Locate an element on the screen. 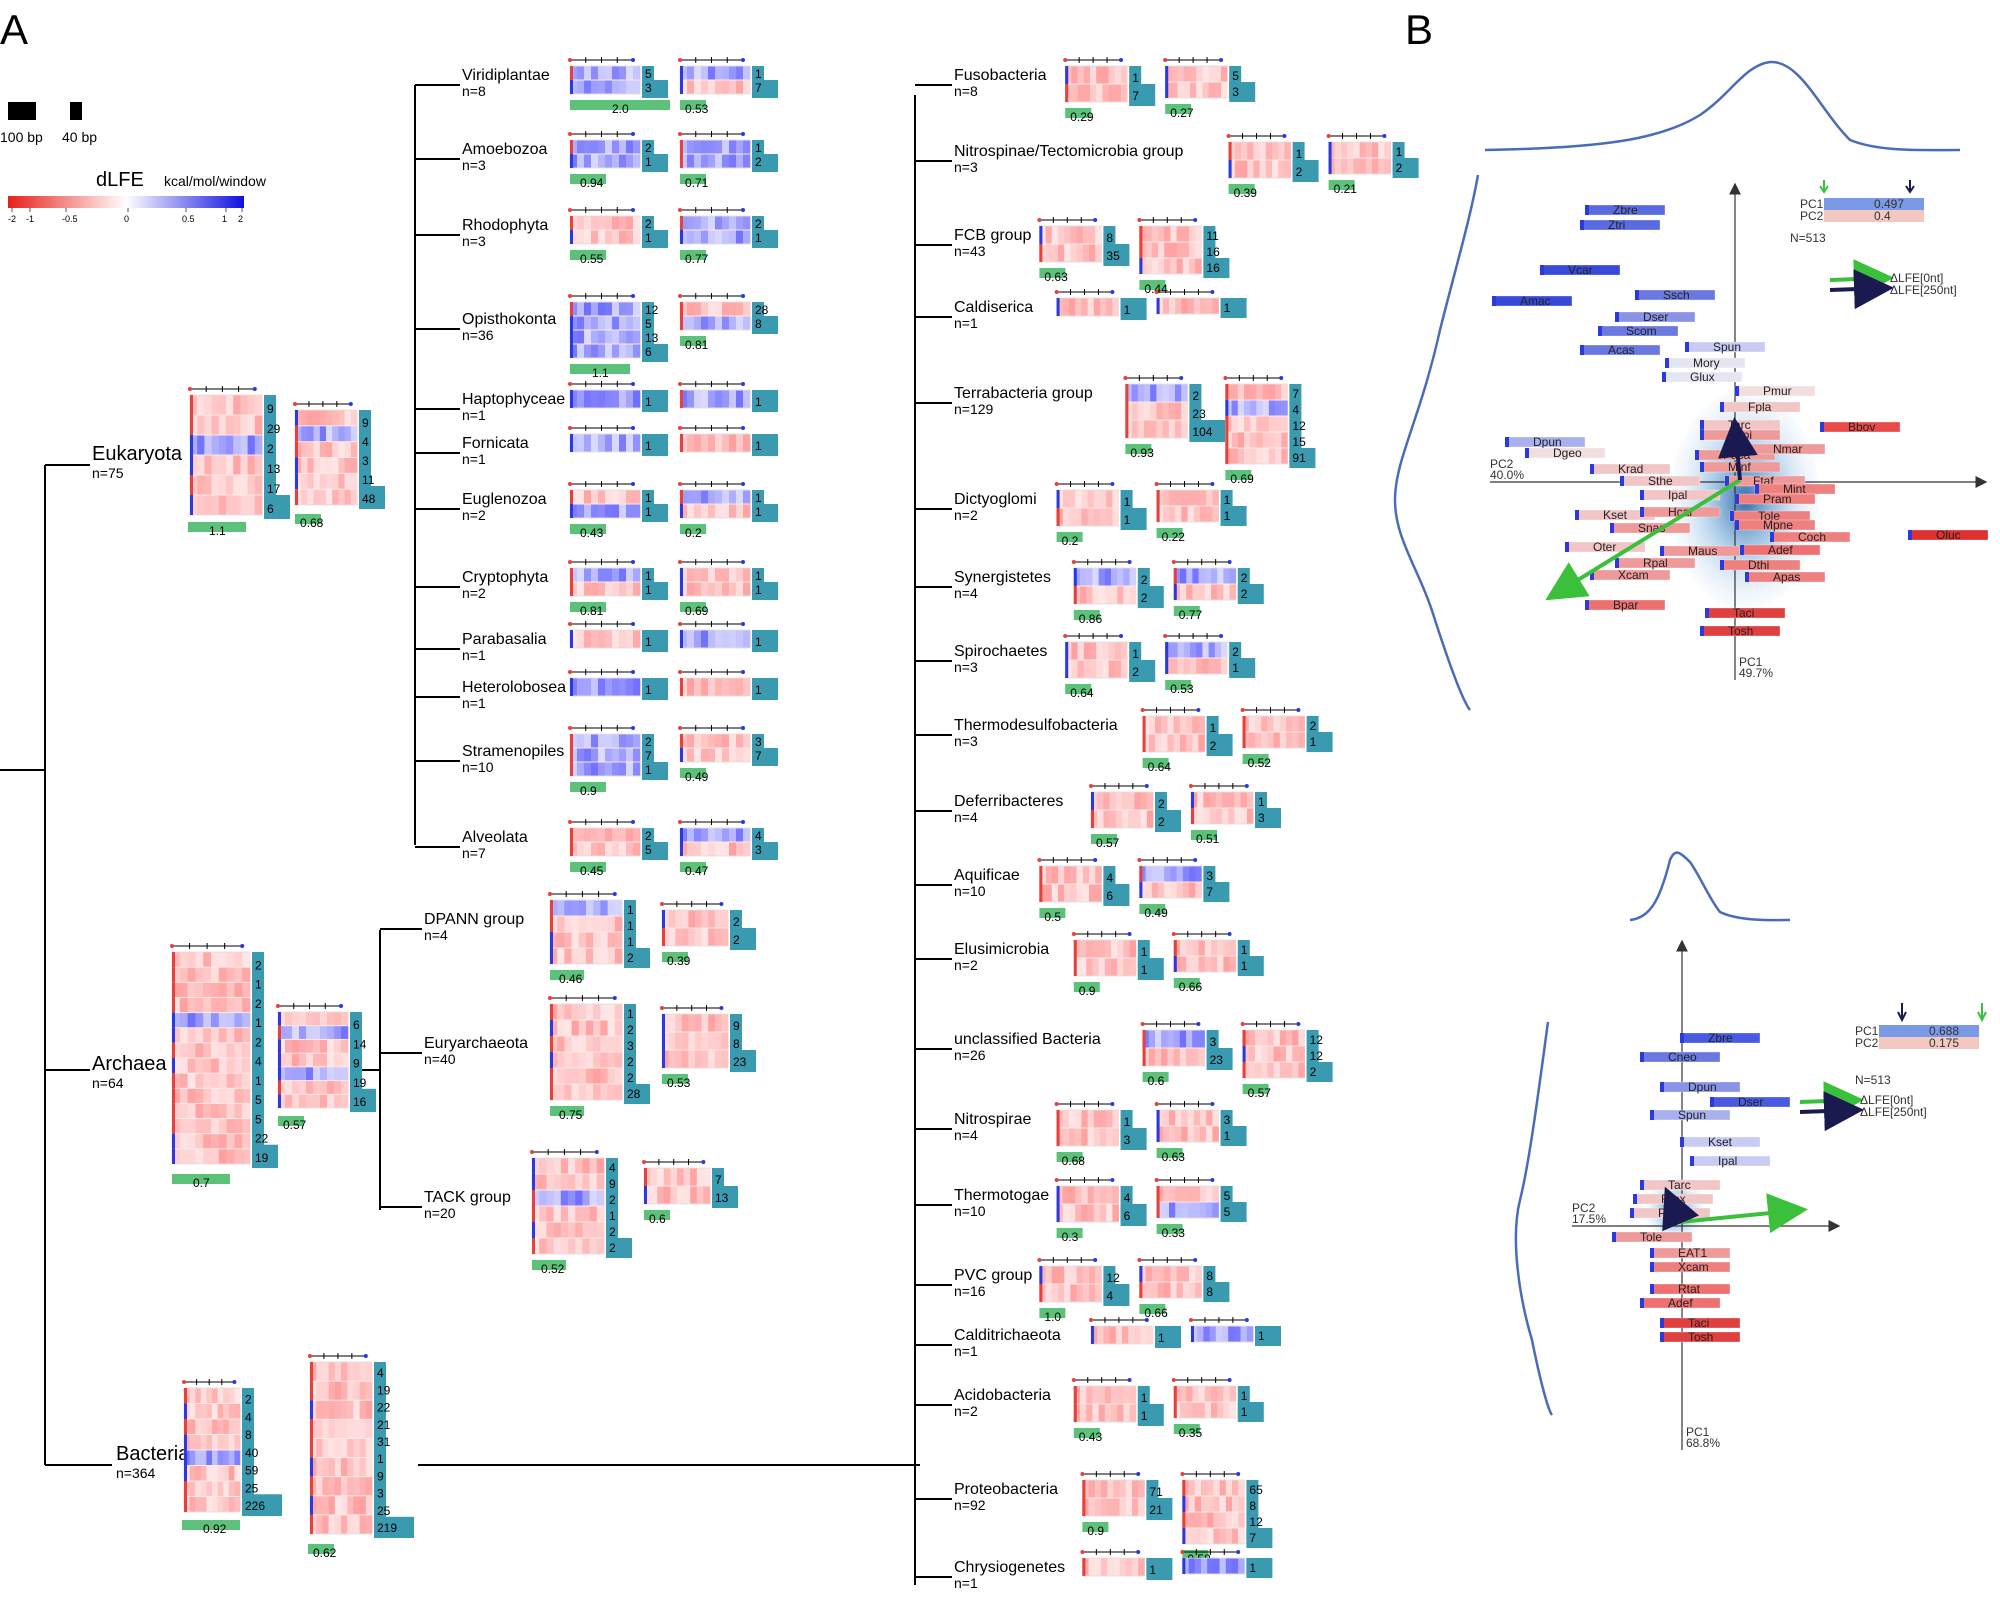 The image size is (2000, 1600). legend-arrow-green is located at coordinates (1831, 1101).